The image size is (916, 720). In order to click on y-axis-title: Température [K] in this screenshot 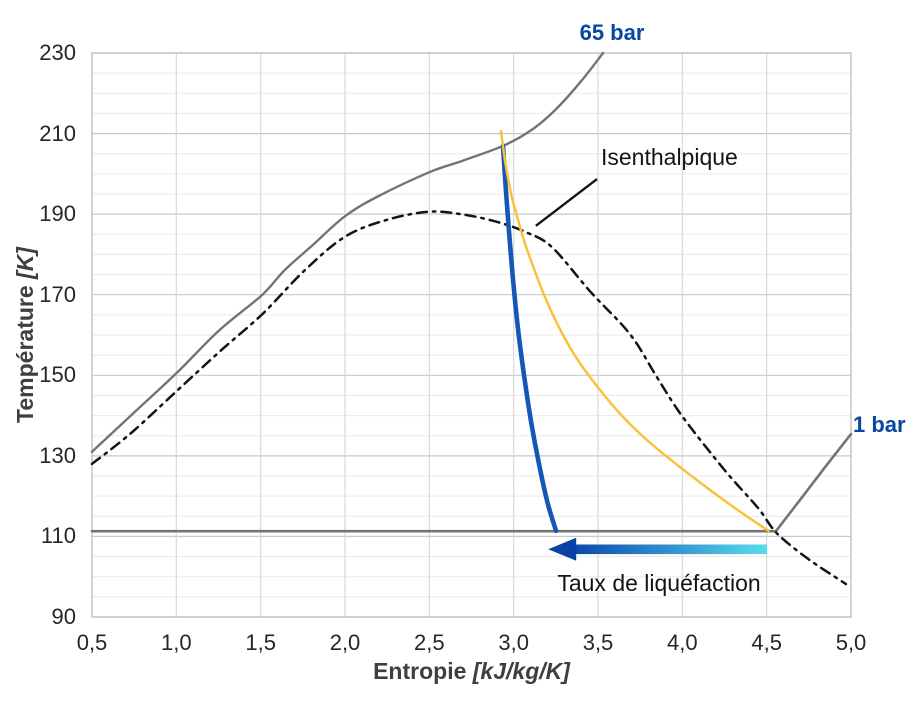, I will do `click(25, 335)`.